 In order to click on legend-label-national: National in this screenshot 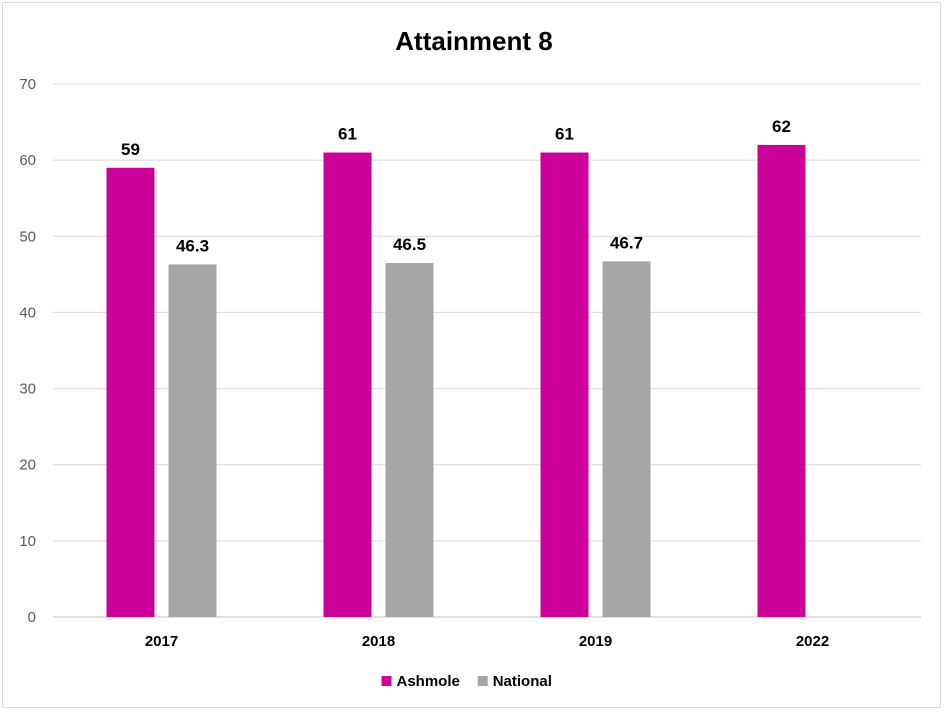, I will do `click(522, 681)`.